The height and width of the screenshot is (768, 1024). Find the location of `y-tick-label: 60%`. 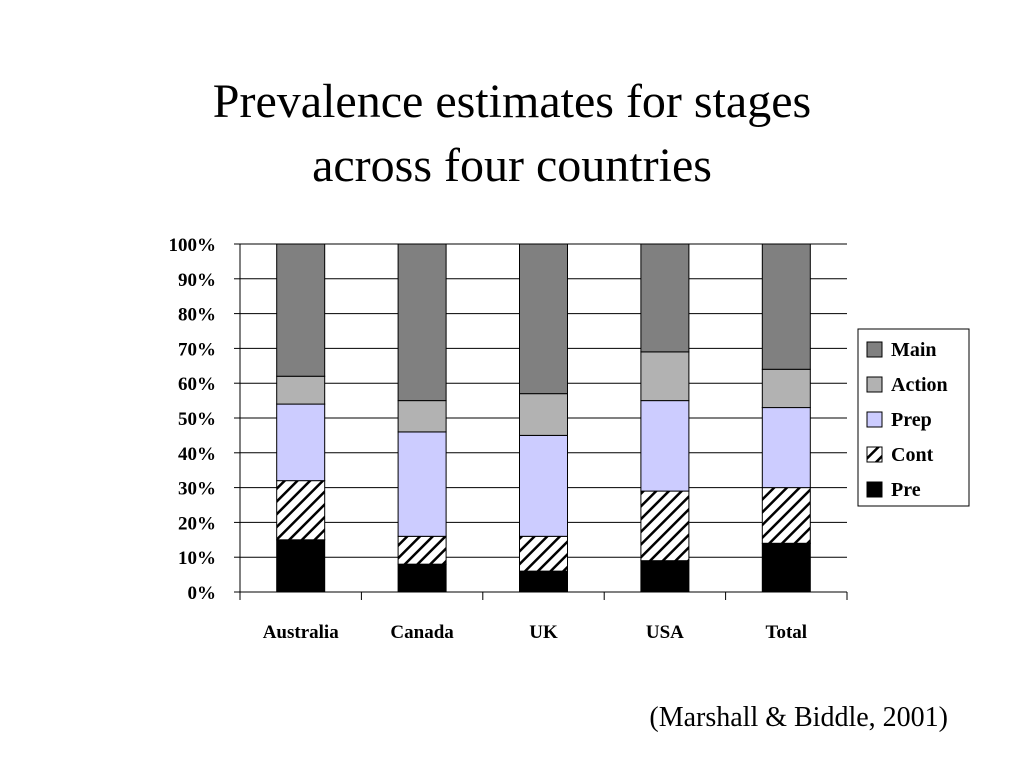

y-tick-label: 60% is located at coordinates (197, 384).